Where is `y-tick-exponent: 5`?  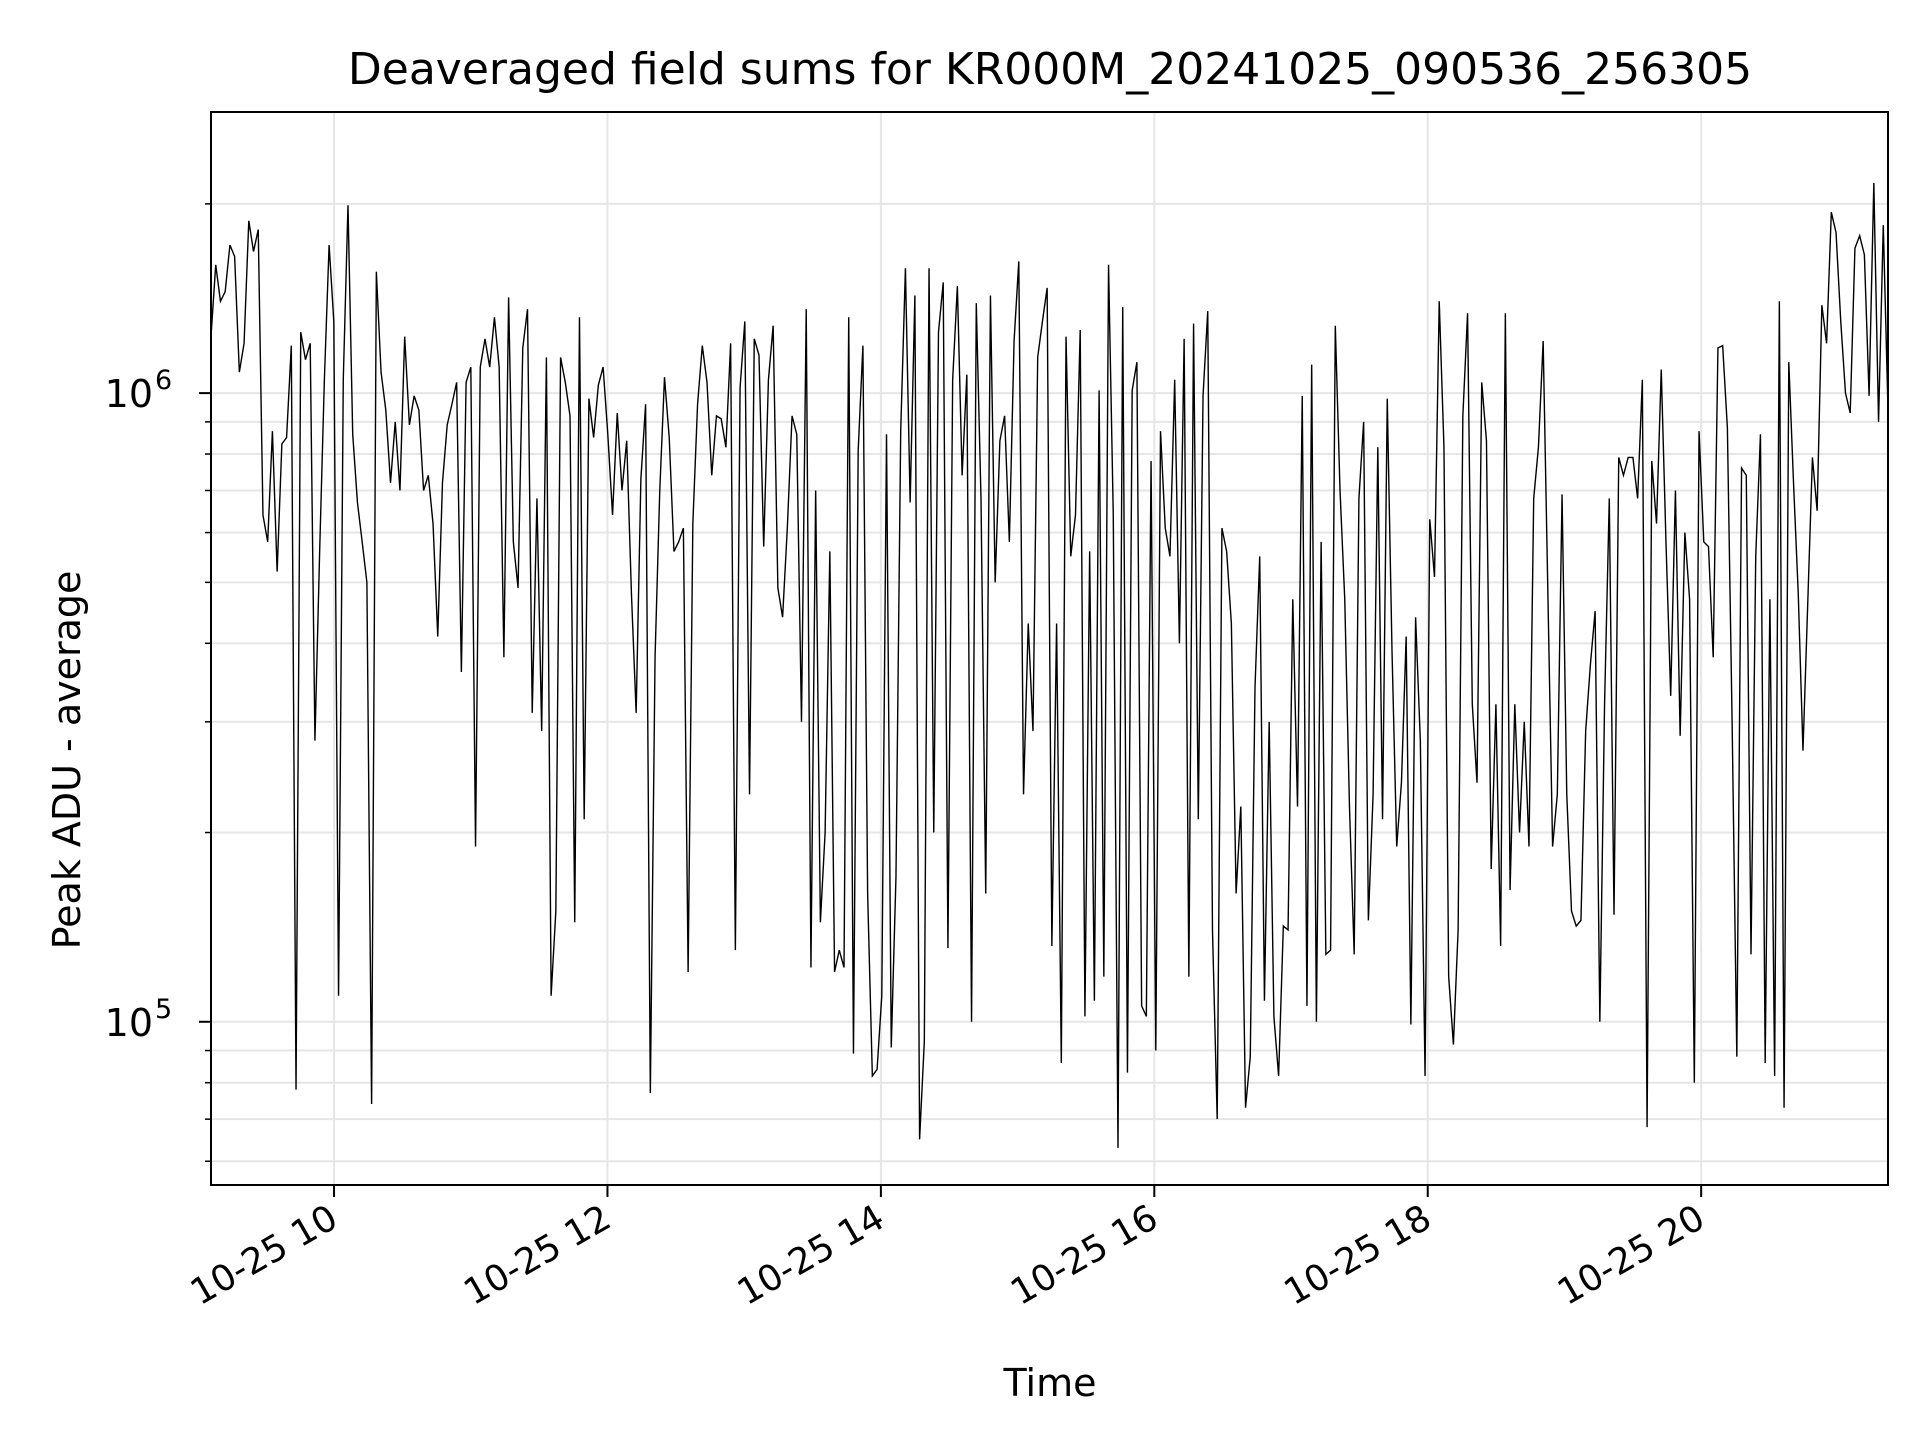
y-tick-exponent: 5 is located at coordinates (163, 1009).